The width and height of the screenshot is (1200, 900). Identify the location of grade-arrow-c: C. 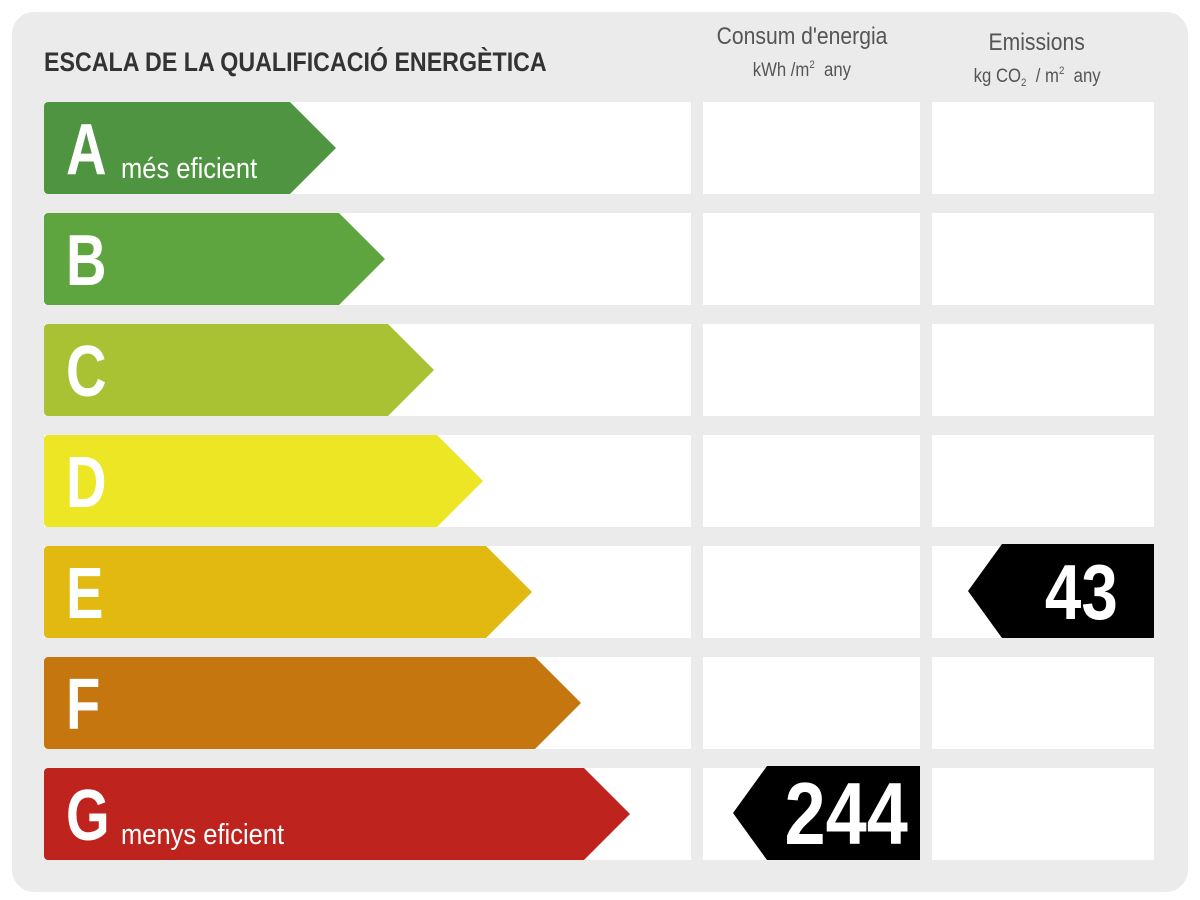
(239, 370).